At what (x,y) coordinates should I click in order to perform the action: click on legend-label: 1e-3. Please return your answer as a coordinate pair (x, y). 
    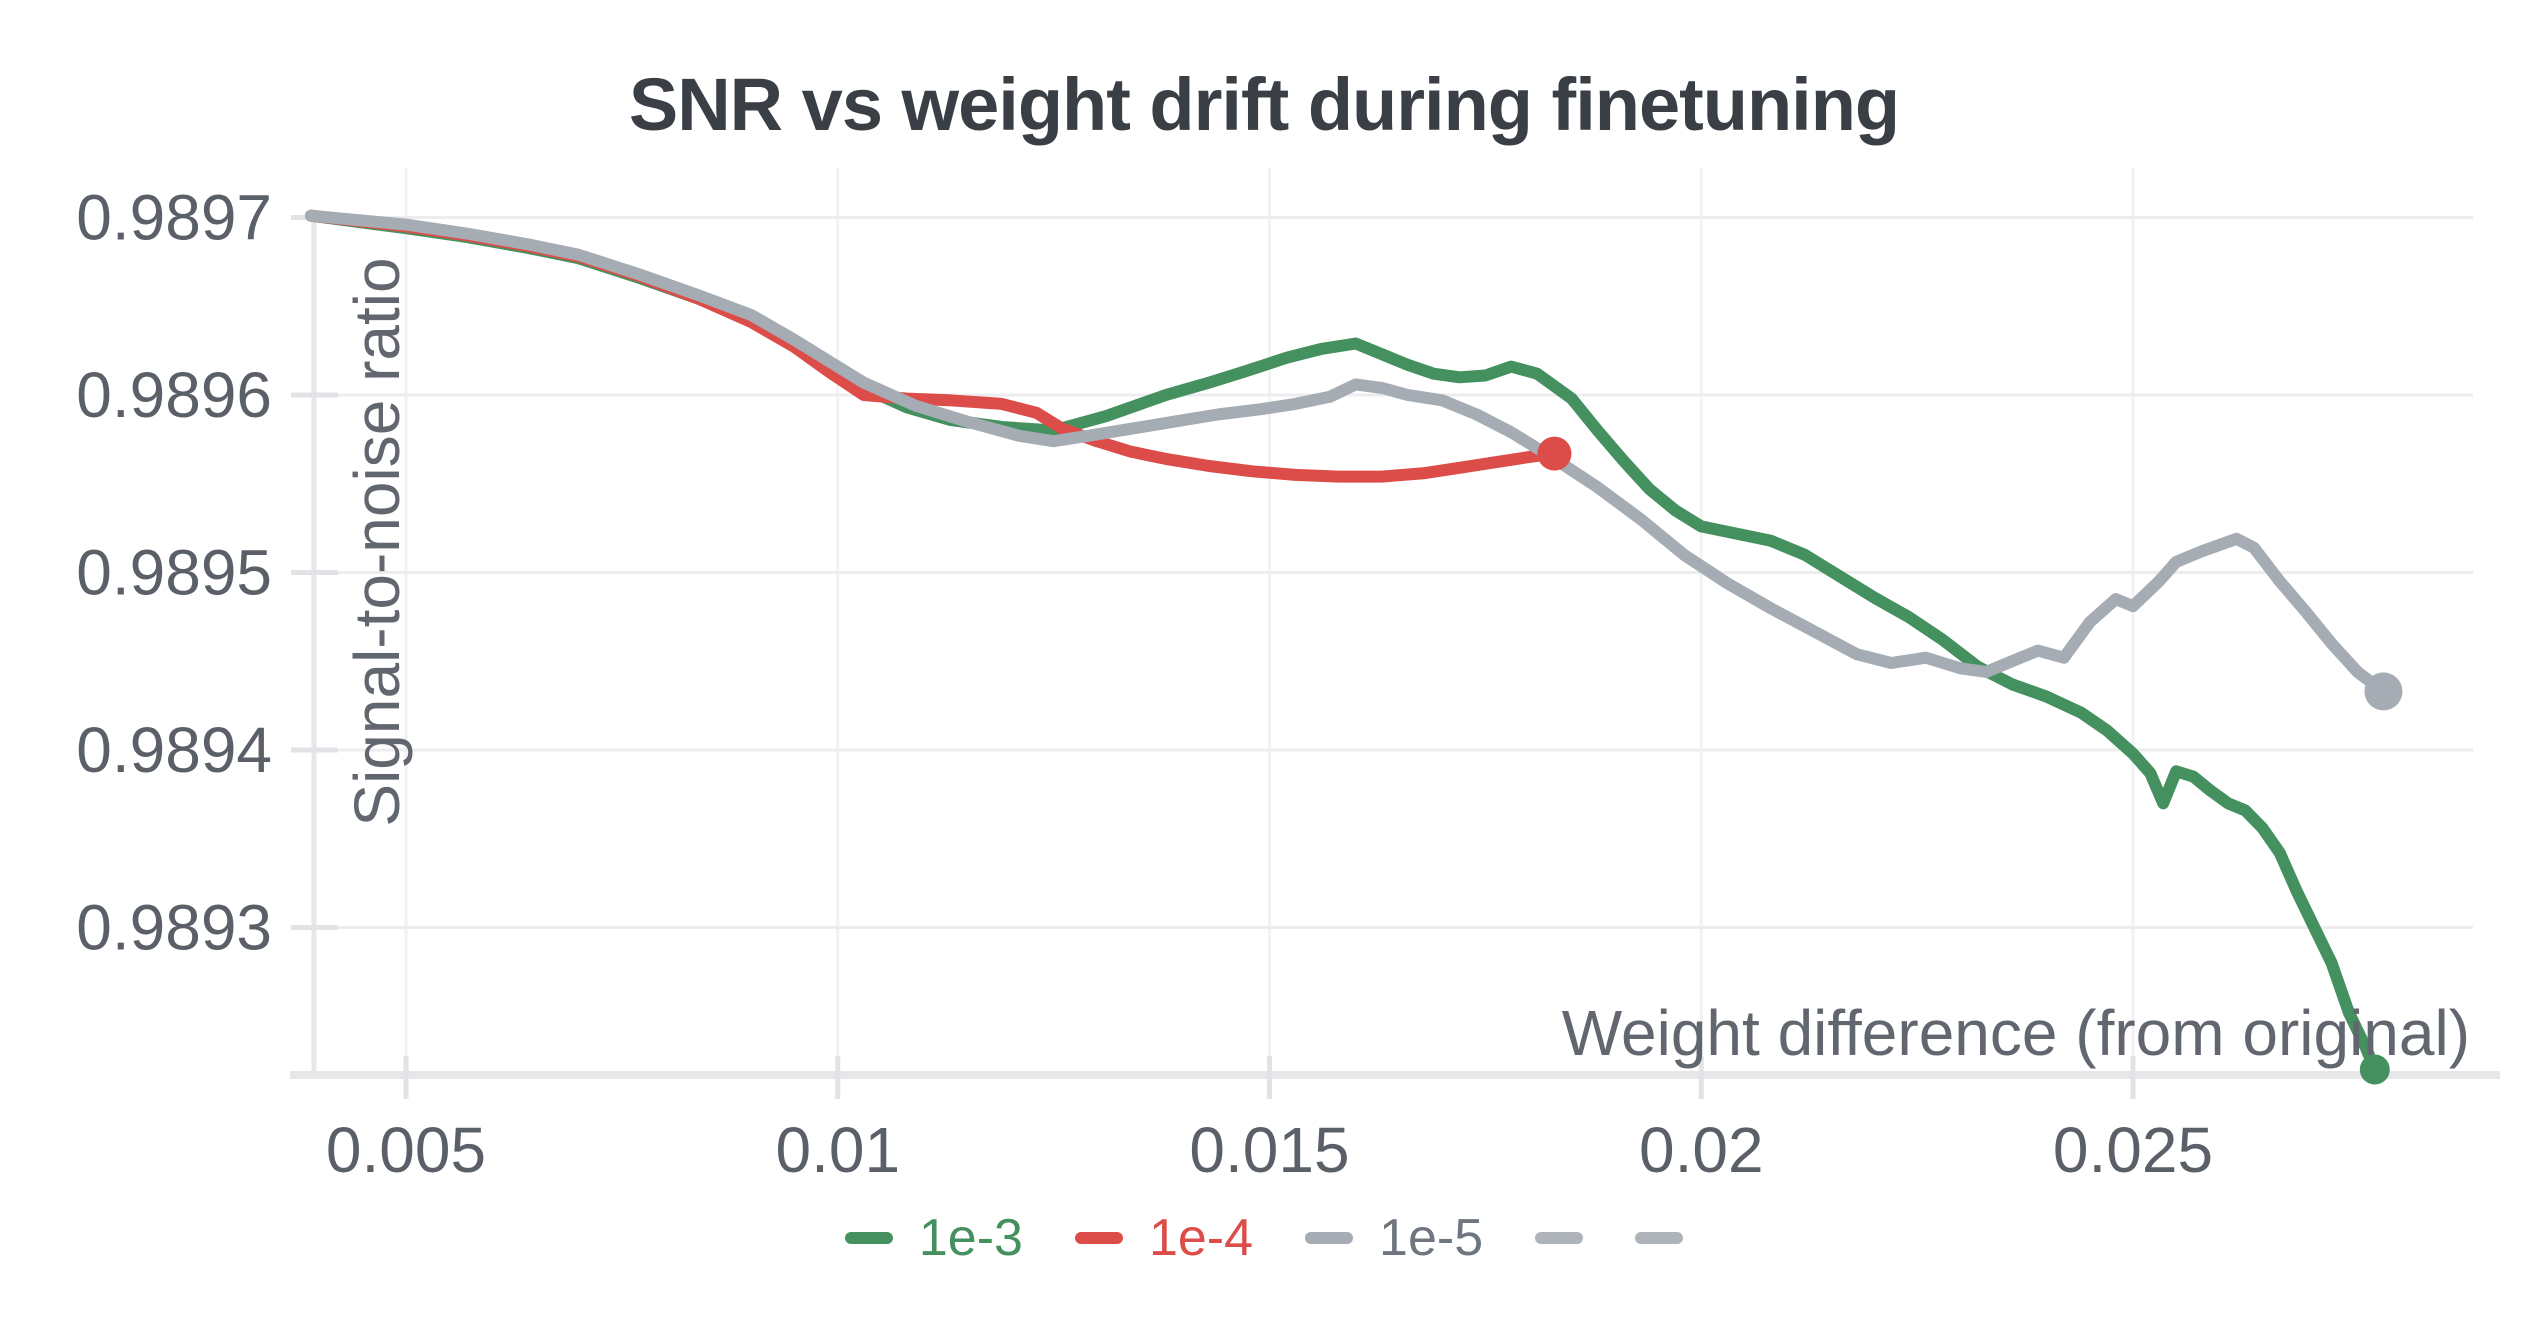
    Looking at the image, I should click on (970, 1238).